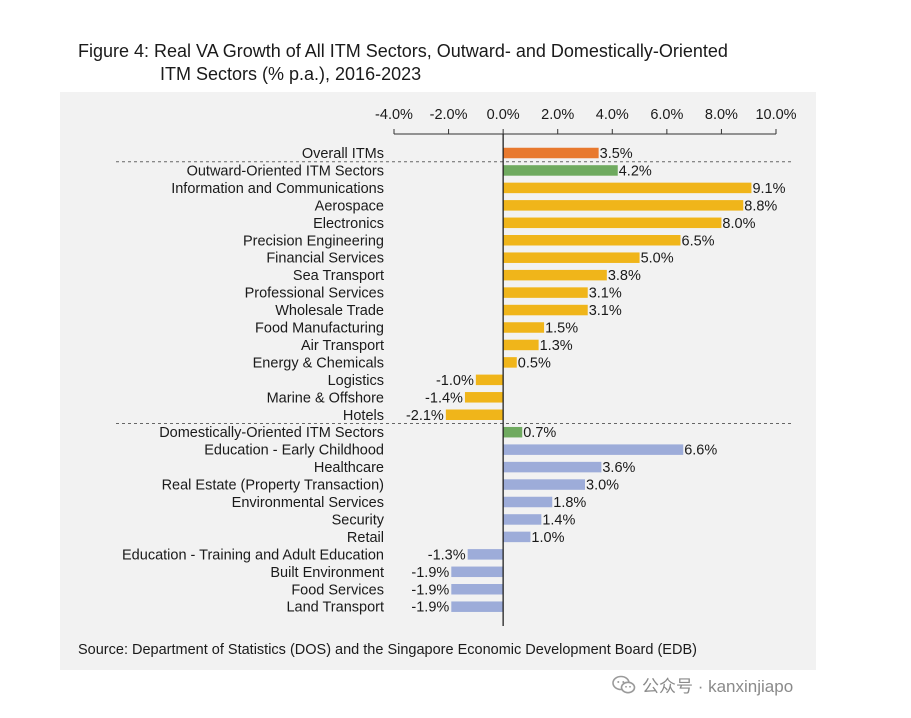  What do you see at coordinates (624, 684) in the screenshot?
I see `wechat-icon` at bounding box center [624, 684].